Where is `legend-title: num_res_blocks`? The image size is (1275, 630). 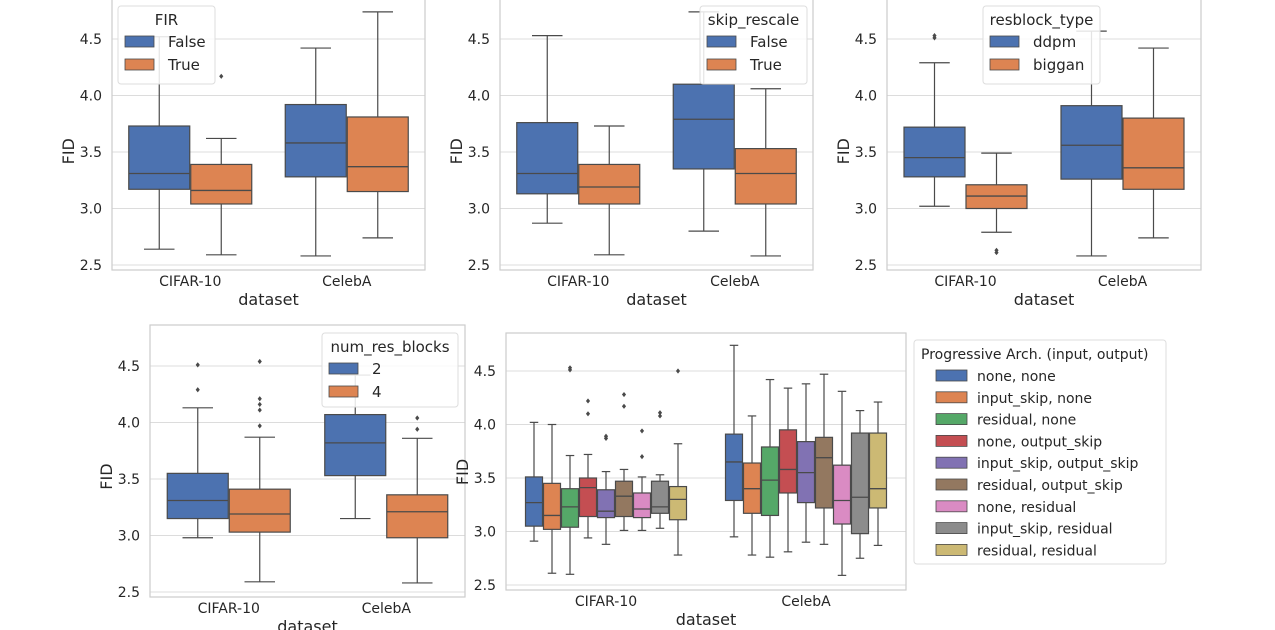
legend-title: num_res_blocks is located at coordinates (389, 347).